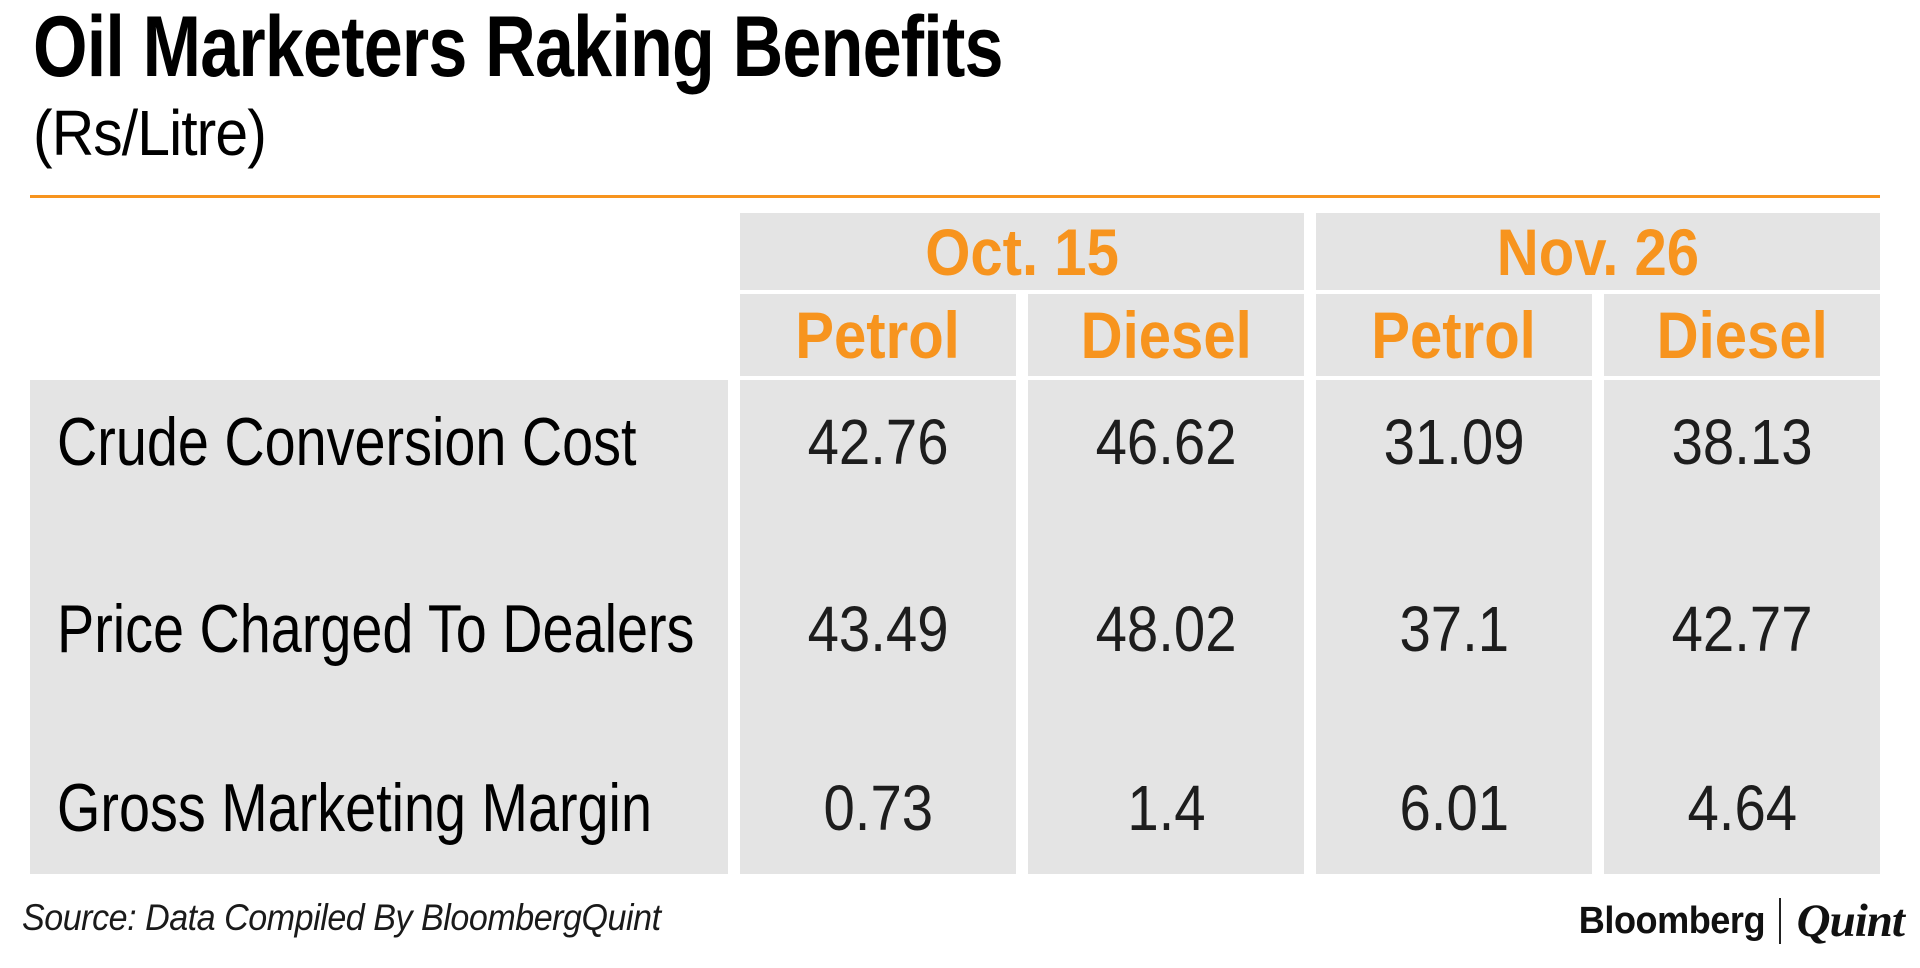  I want to click on column-group-nov26: Nov. 26, so click(1598, 251).